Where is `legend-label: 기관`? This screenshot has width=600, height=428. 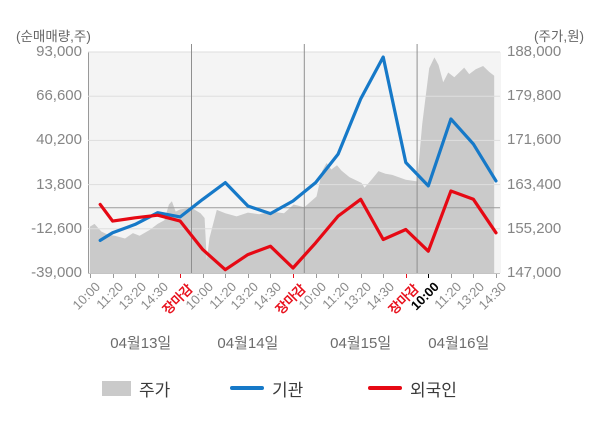
legend-label: 기관 is located at coordinates (288, 390).